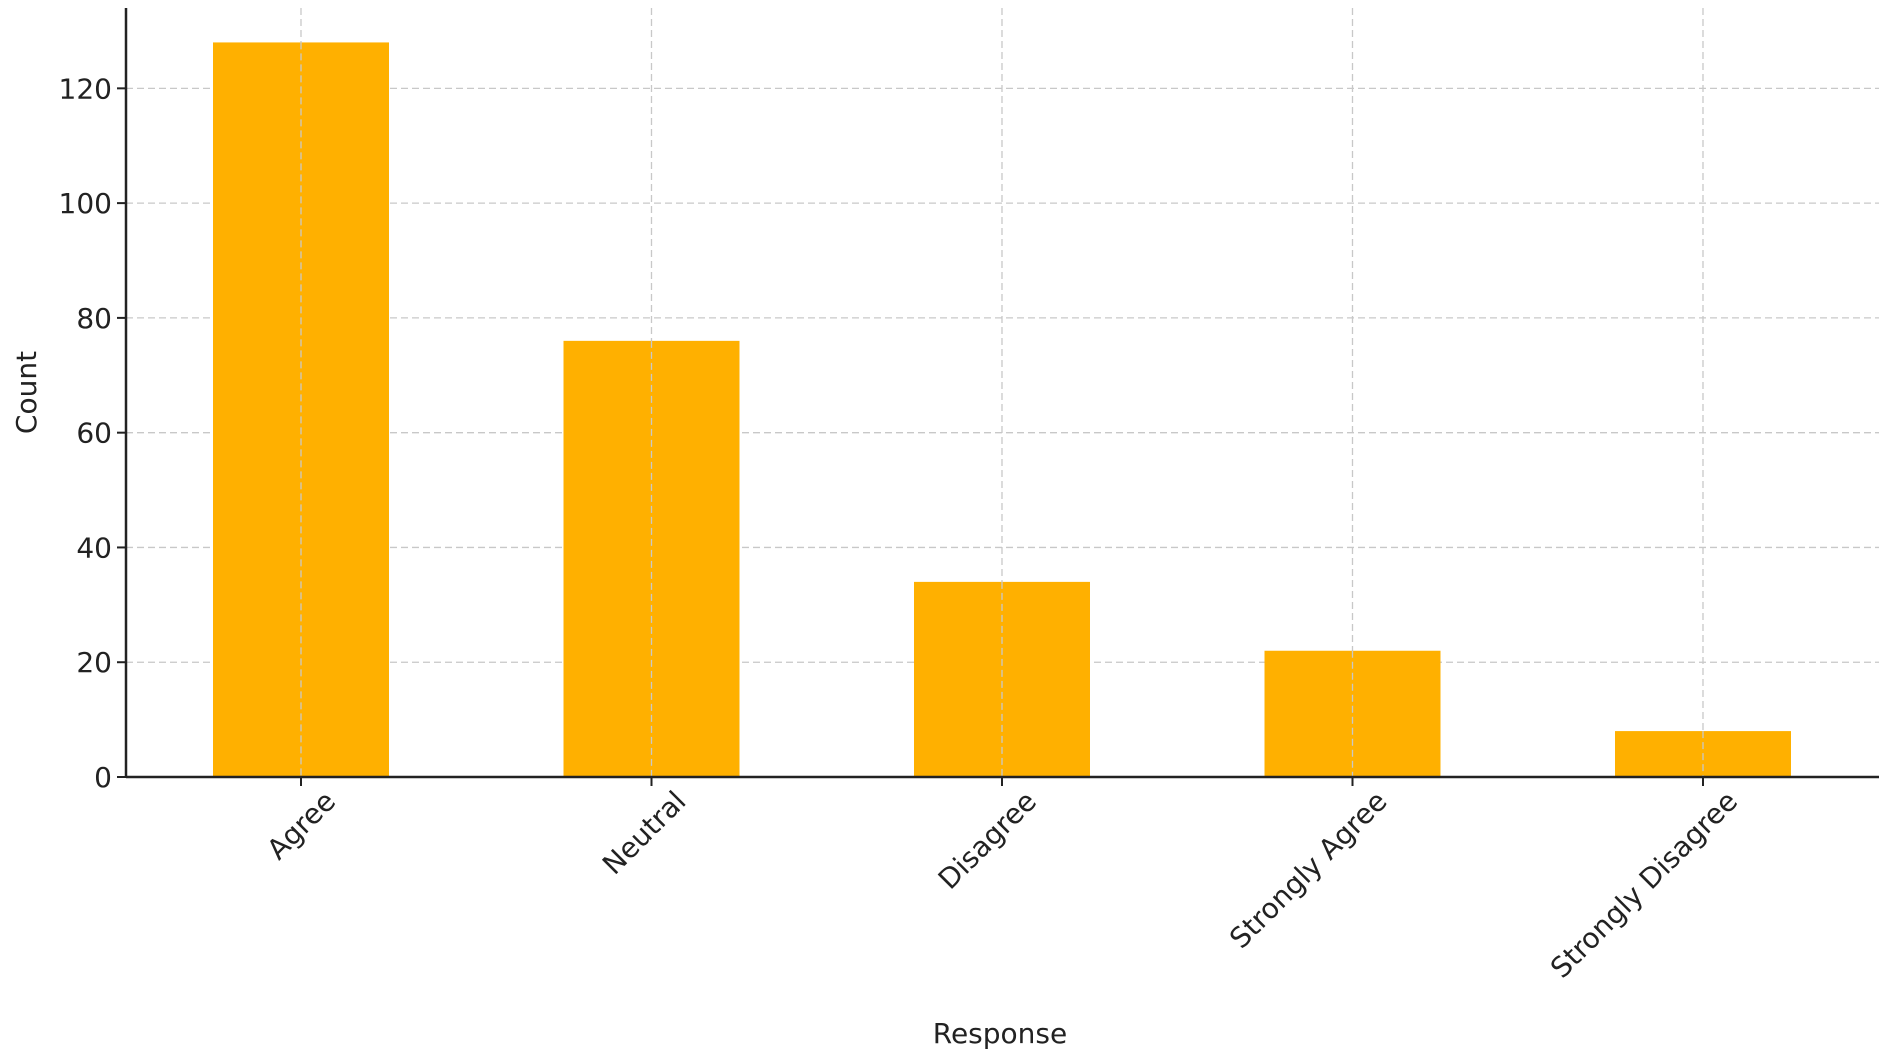 This screenshot has height=1055, width=1879. I want to click on y-tick-label: 20, so click(94, 662).